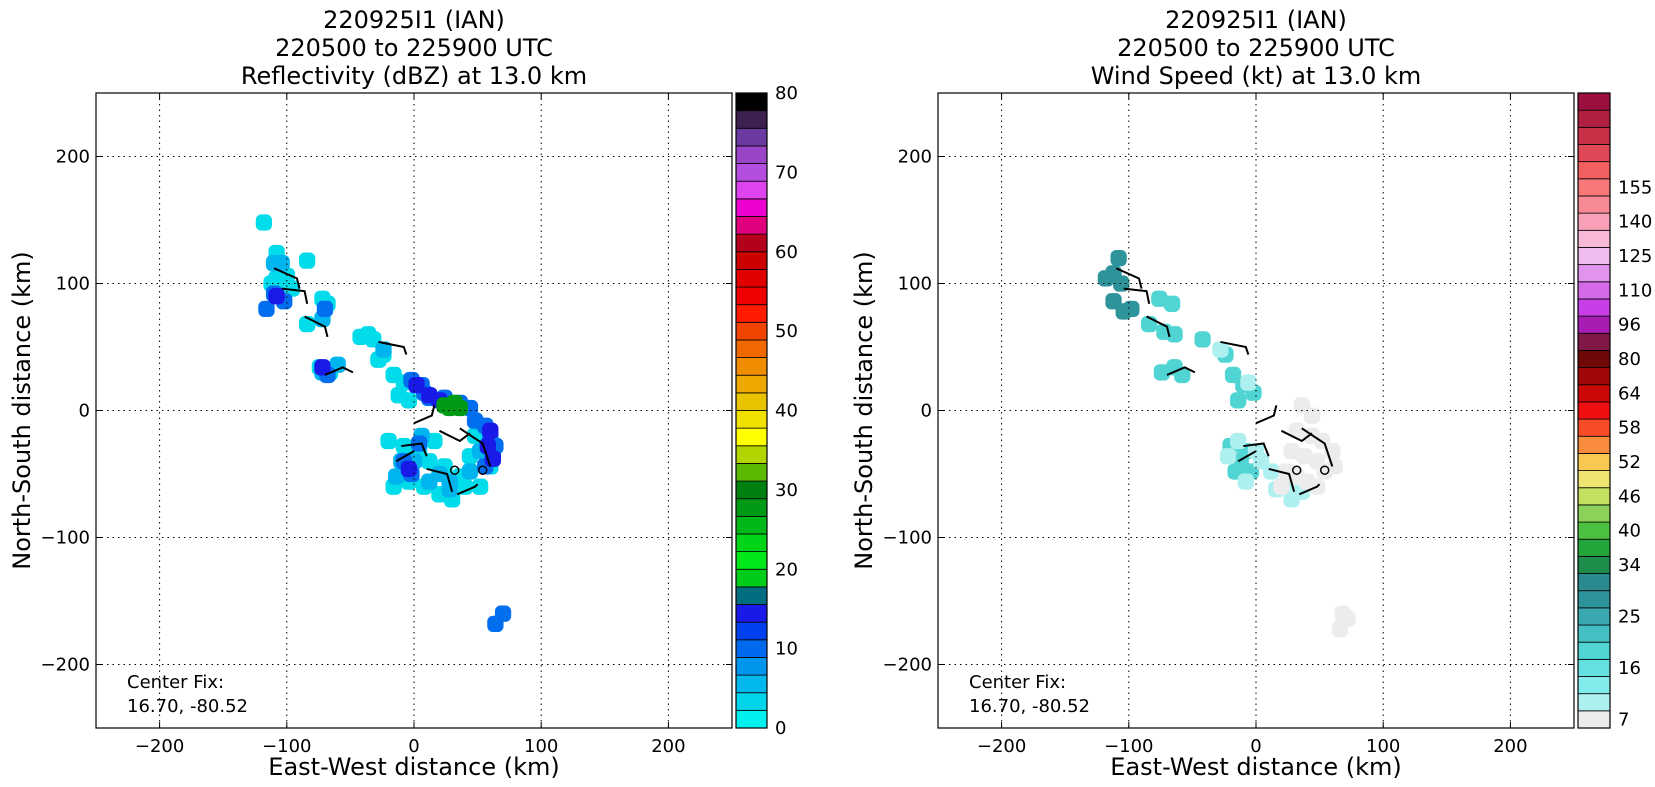 This screenshot has height=787, width=1655. I want to click on colorbar-tick-label: 0, so click(780, 728).